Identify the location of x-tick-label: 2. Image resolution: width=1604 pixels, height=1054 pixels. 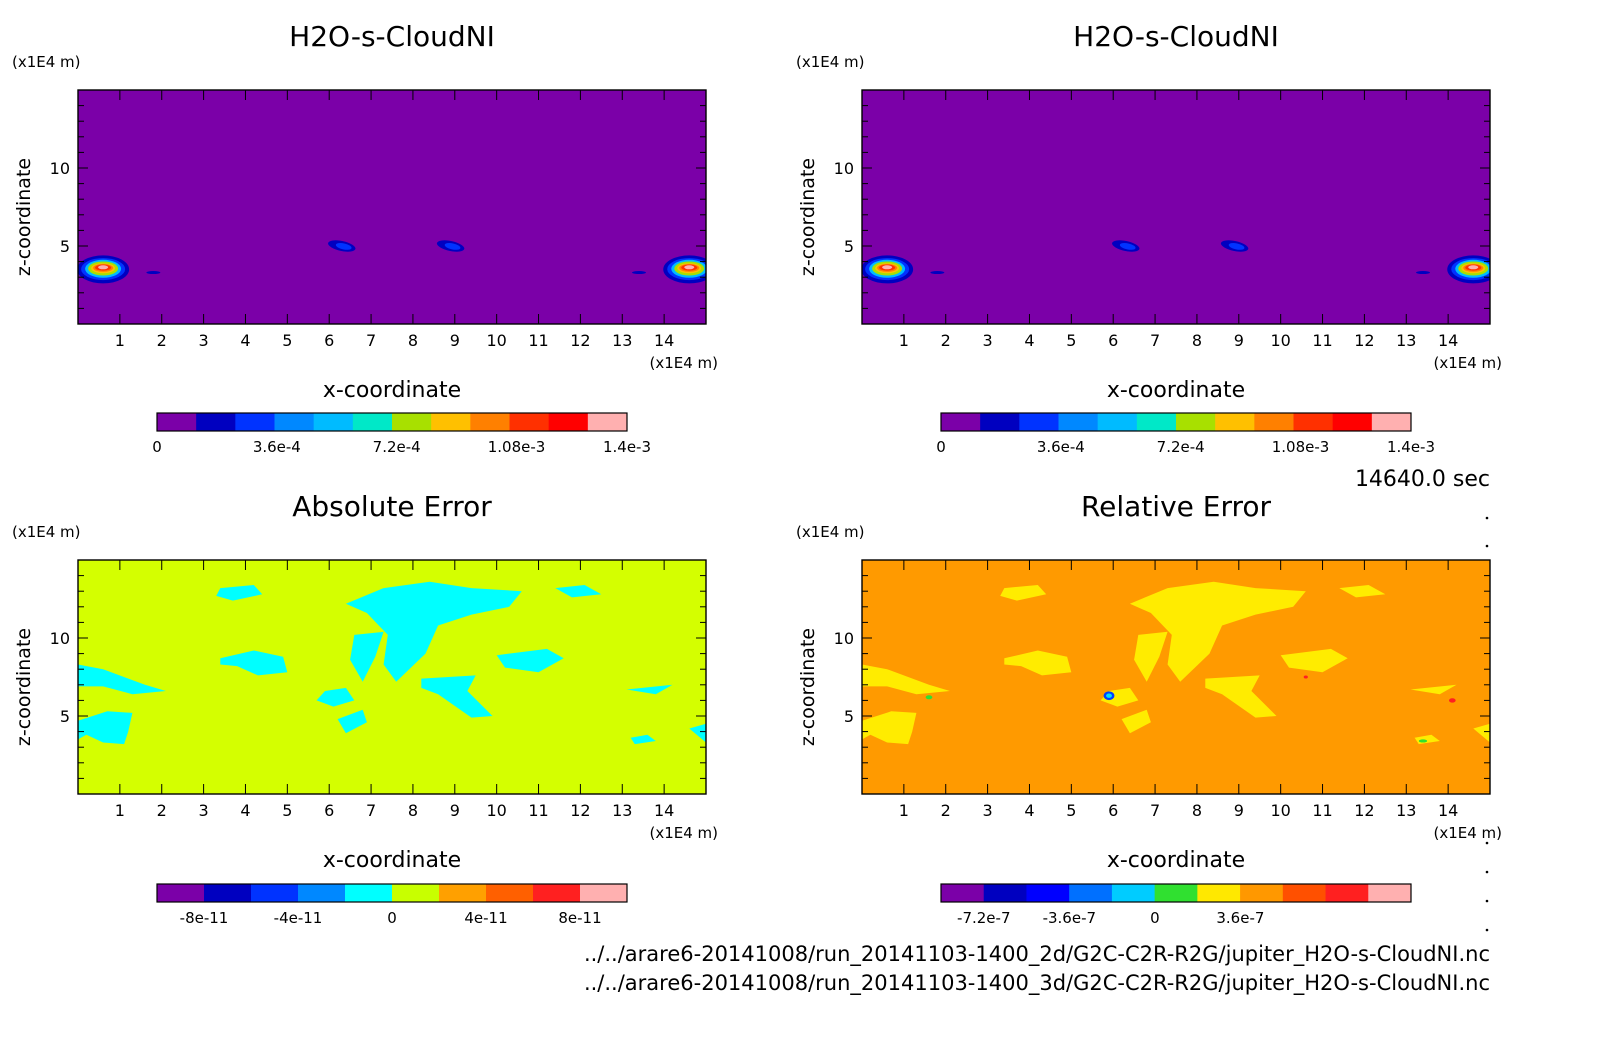
(946, 340).